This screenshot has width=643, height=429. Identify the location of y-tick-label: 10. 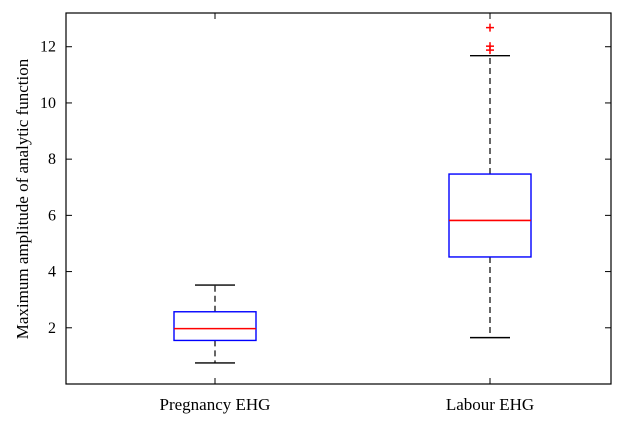
(48, 103).